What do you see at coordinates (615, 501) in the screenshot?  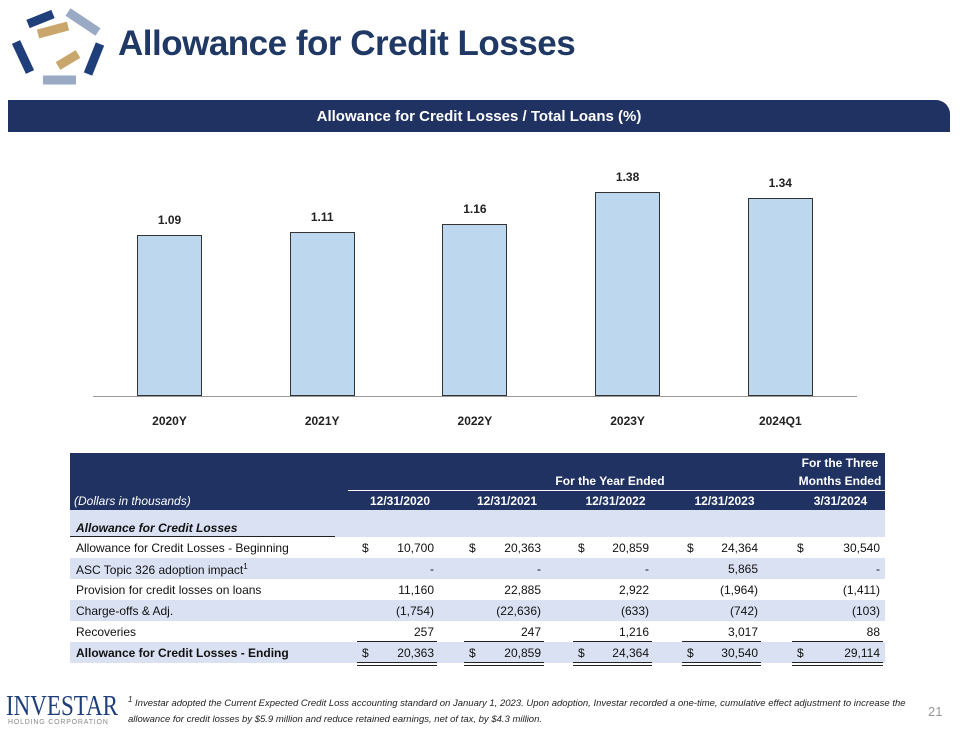 I see `column-header: 12/31/2022` at bounding box center [615, 501].